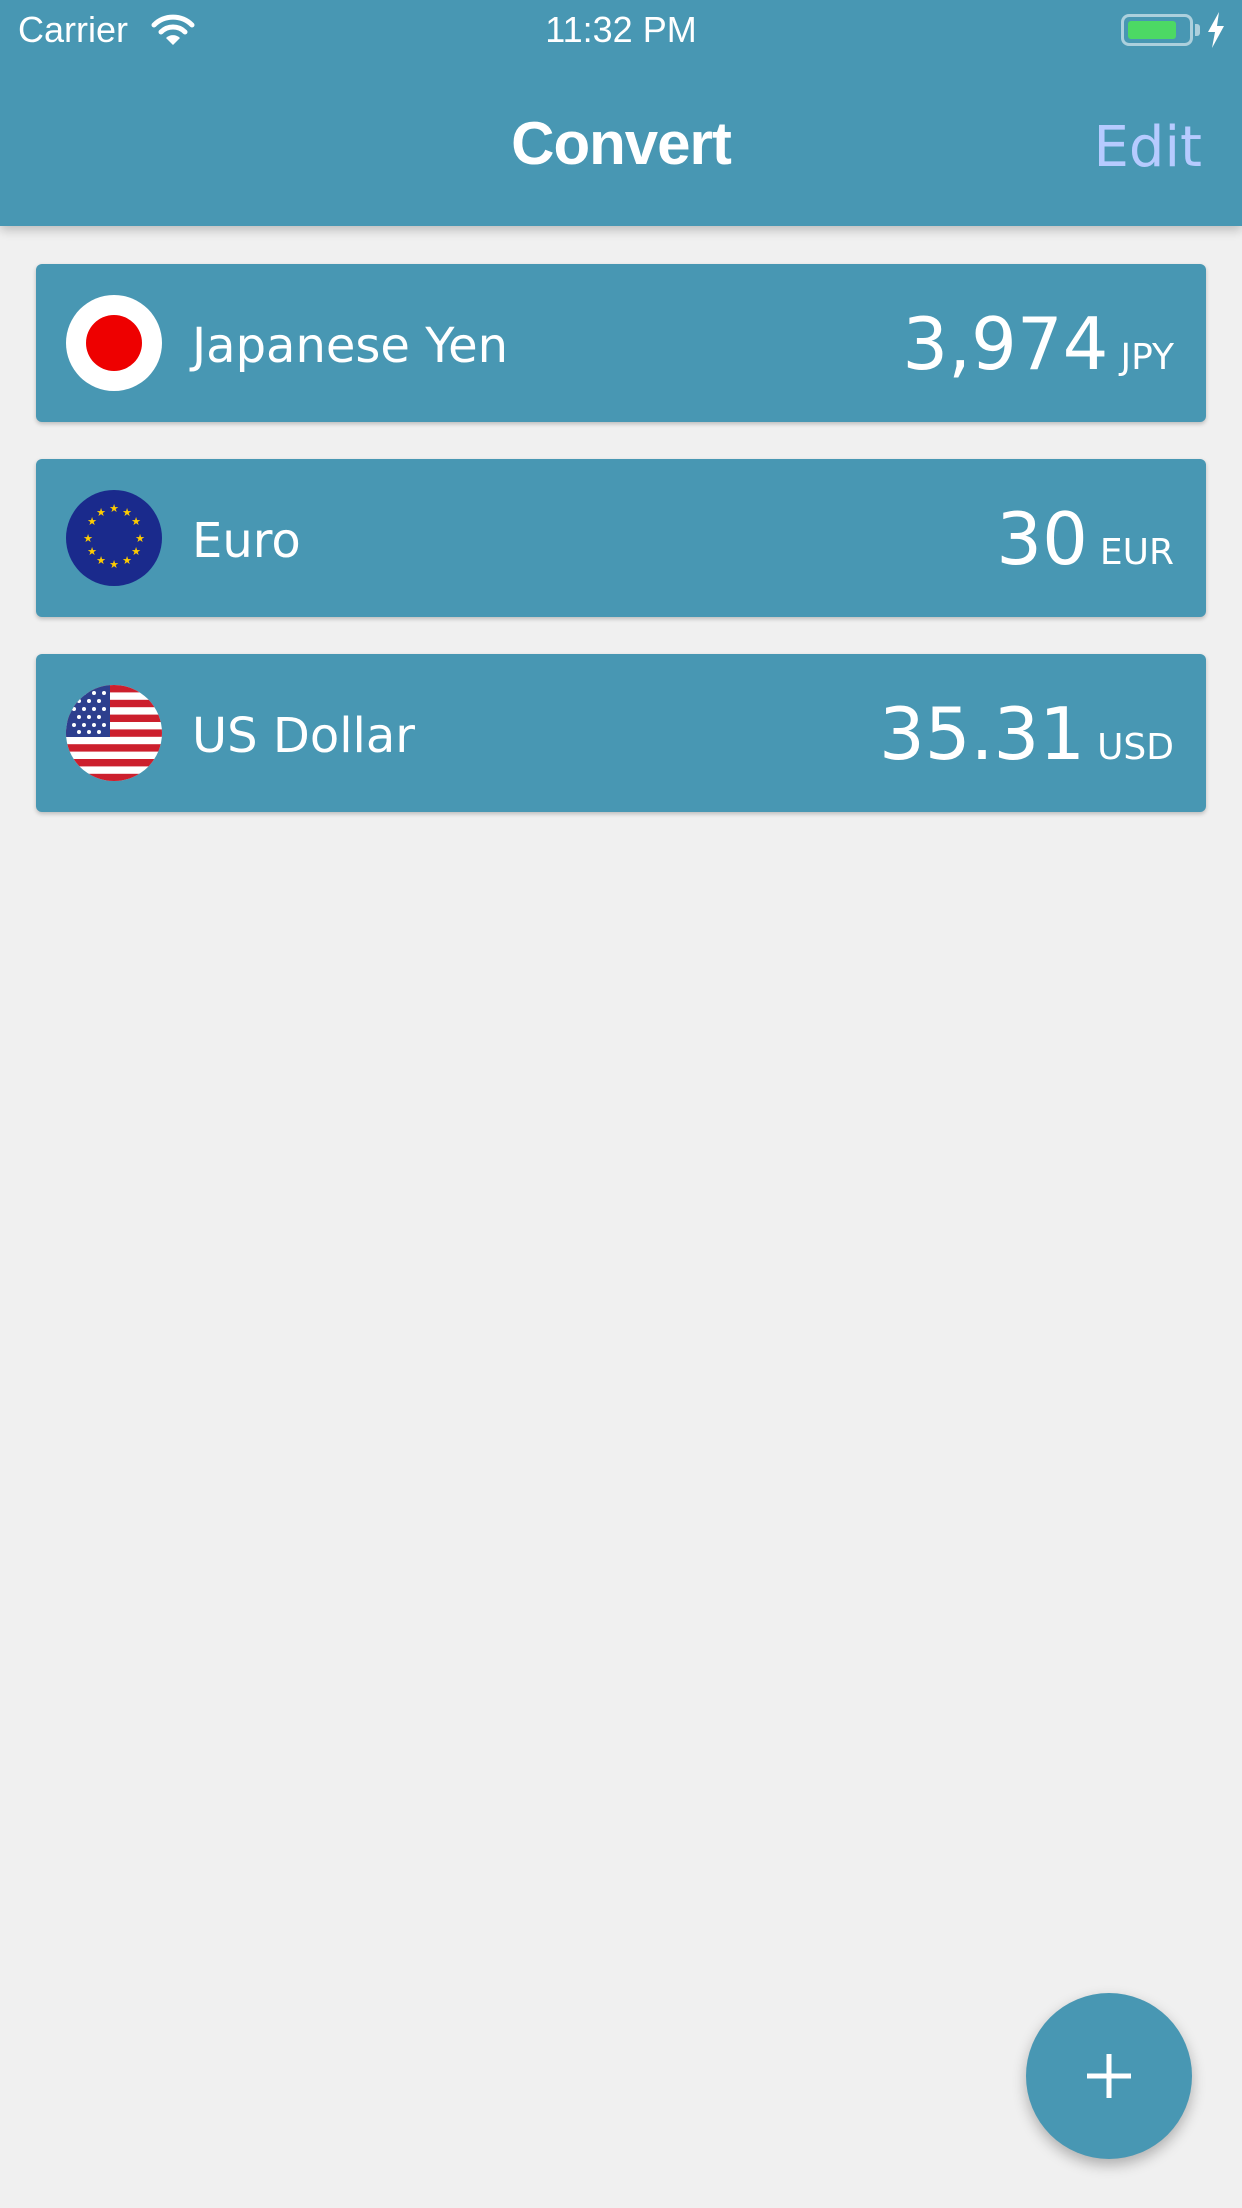  What do you see at coordinates (621, 538) in the screenshot?
I see `currency-row-eur: ★ ★ ★ ★ ★ ★ ★ ★ ★ ★ ★ ★ Euro 30 EUR` at bounding box center [621, 538].